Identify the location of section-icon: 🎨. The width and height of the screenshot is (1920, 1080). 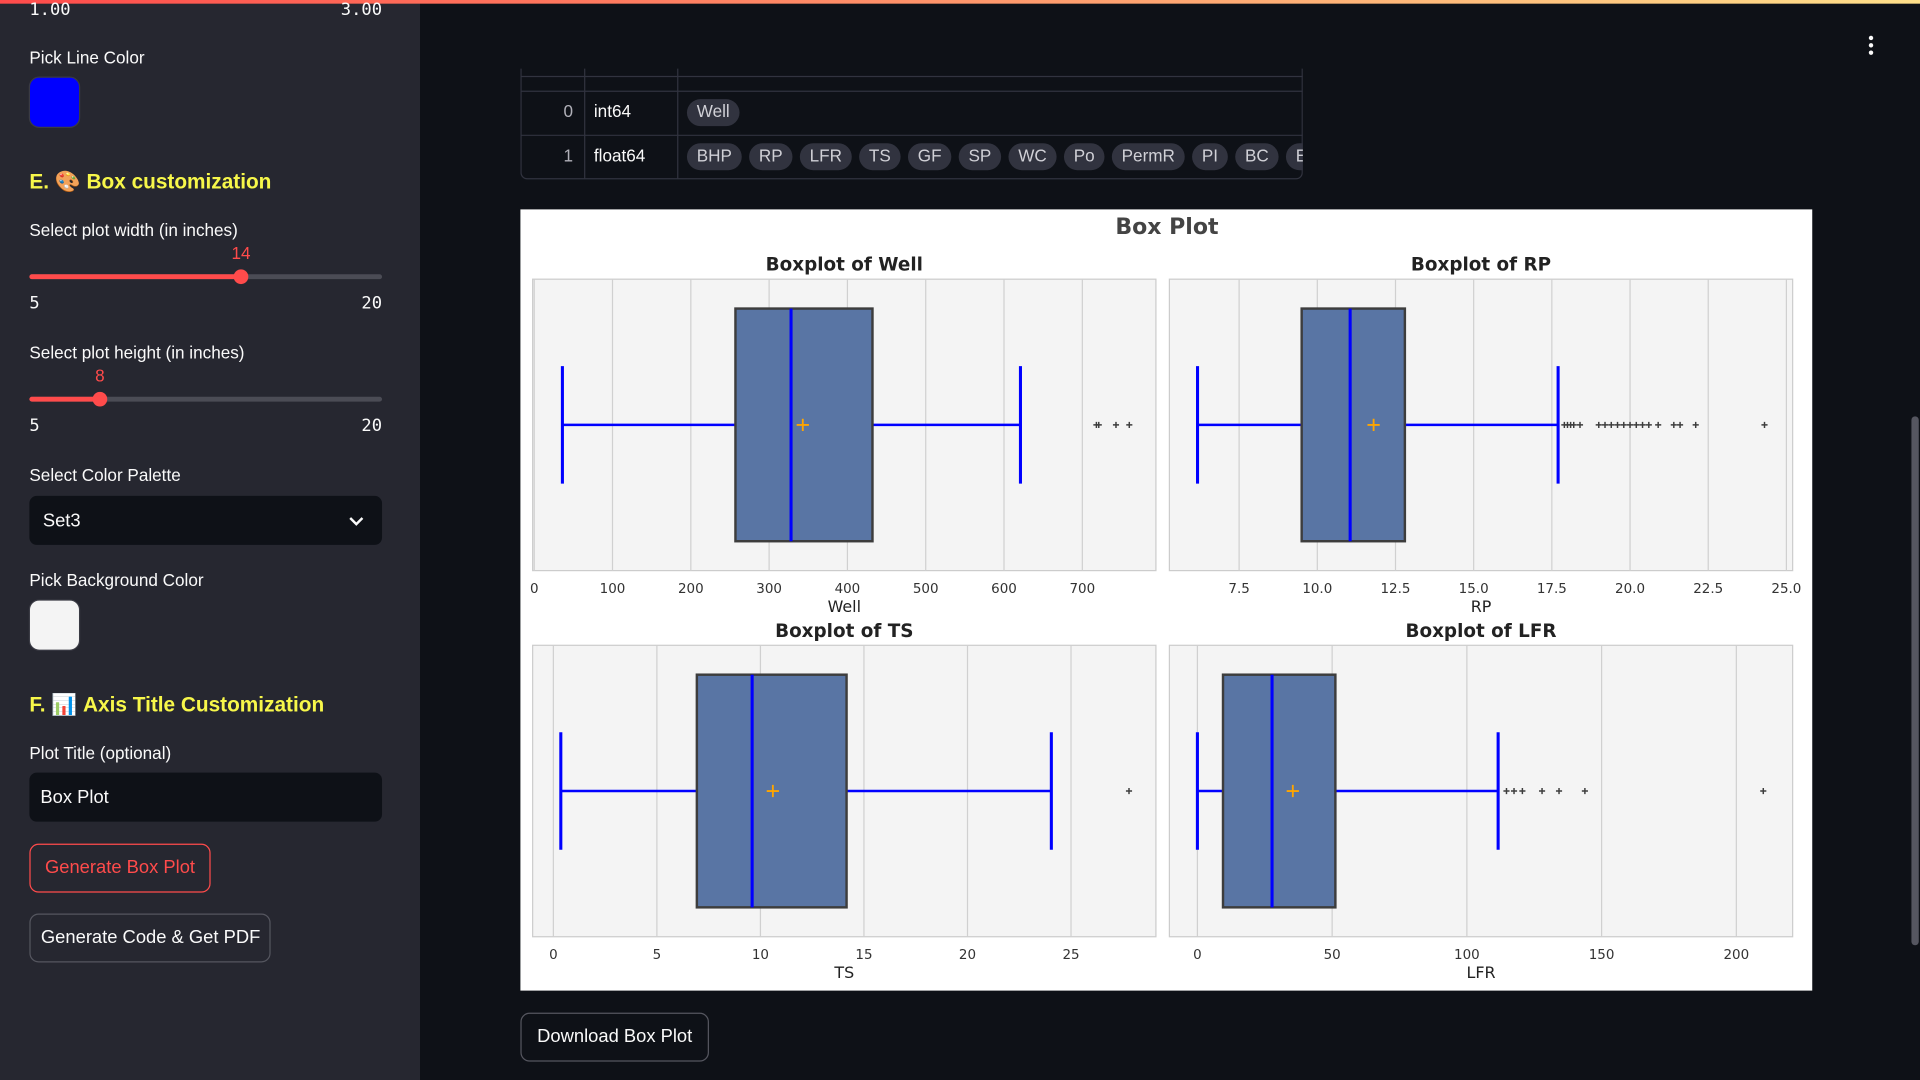
(68, 180).